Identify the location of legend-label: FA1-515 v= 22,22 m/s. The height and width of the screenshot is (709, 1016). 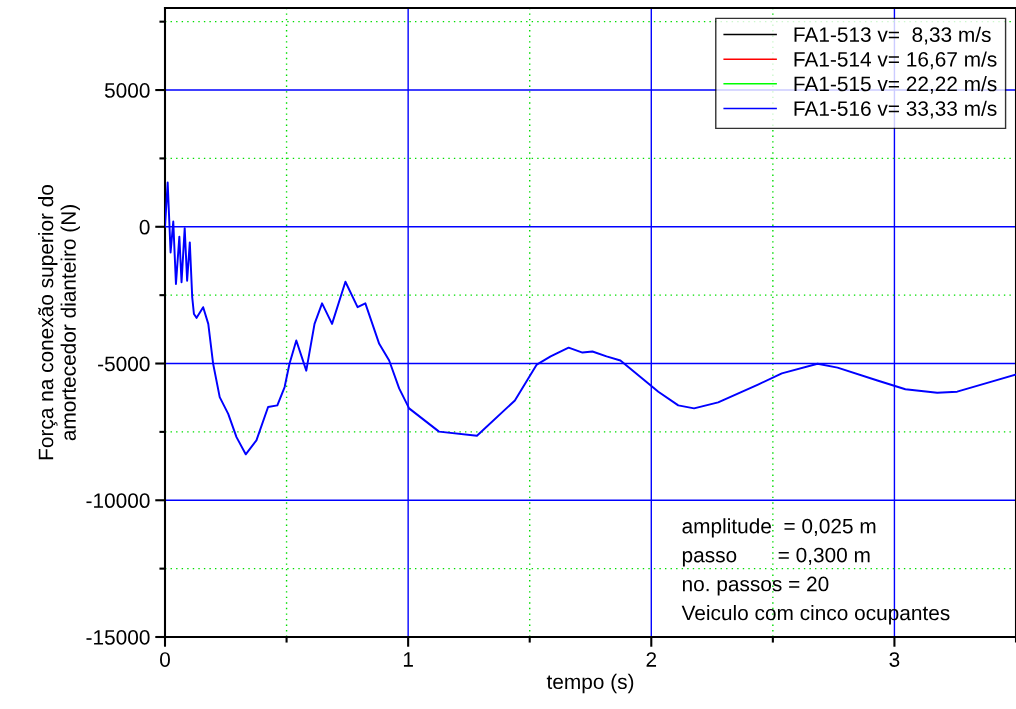
(895, 85).